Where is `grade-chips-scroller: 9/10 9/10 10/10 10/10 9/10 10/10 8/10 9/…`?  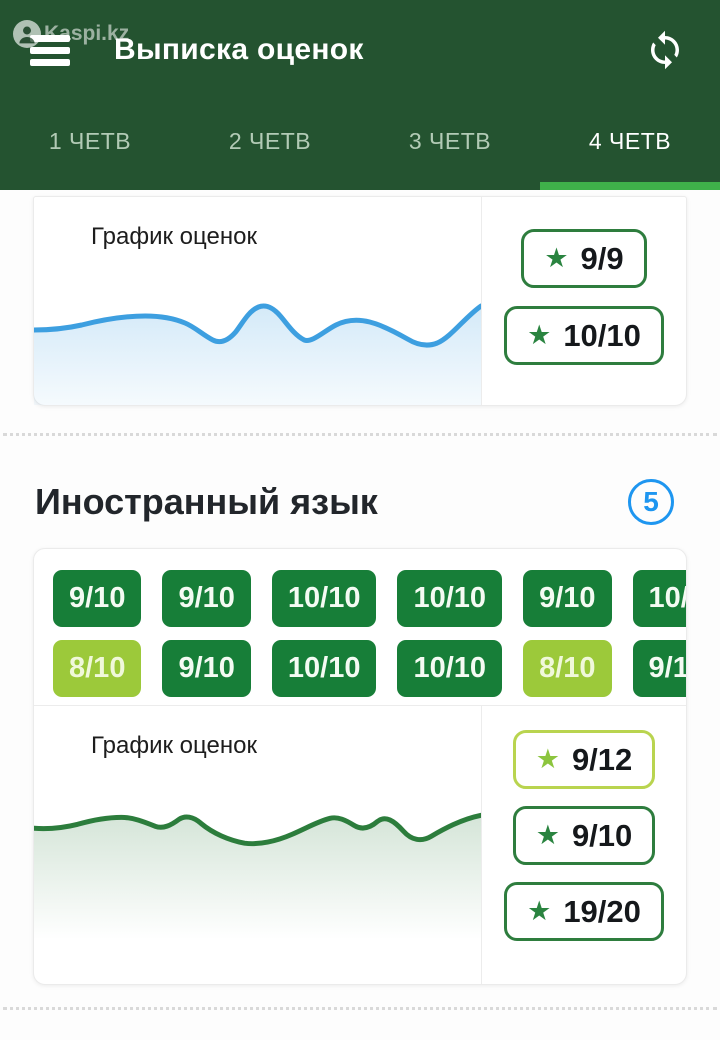
grade-chips-scroller: 9/10 9/10 10/10 10/10 9/10 10/10 8/10 9/… is located at coordinates (360, 627).